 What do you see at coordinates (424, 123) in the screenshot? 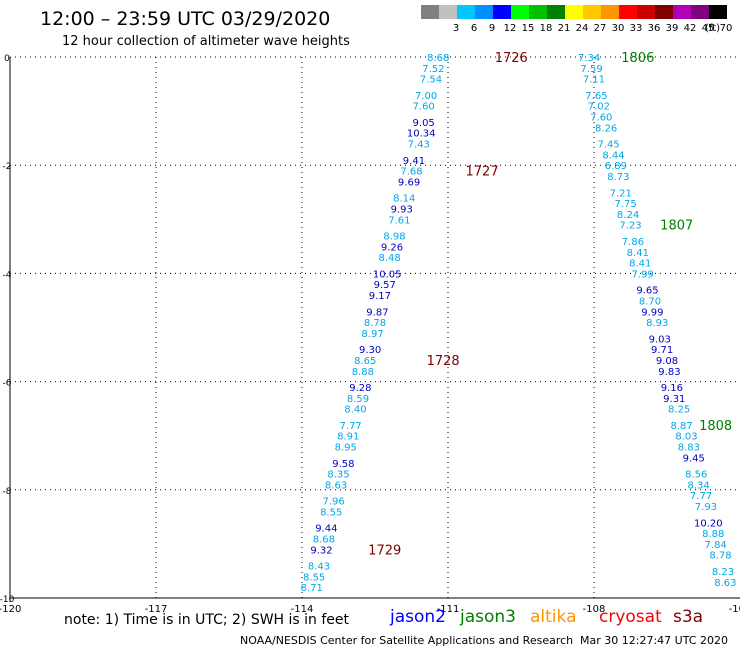
I see `wave-height-label: 9.05` at bounding box center [424, 123].